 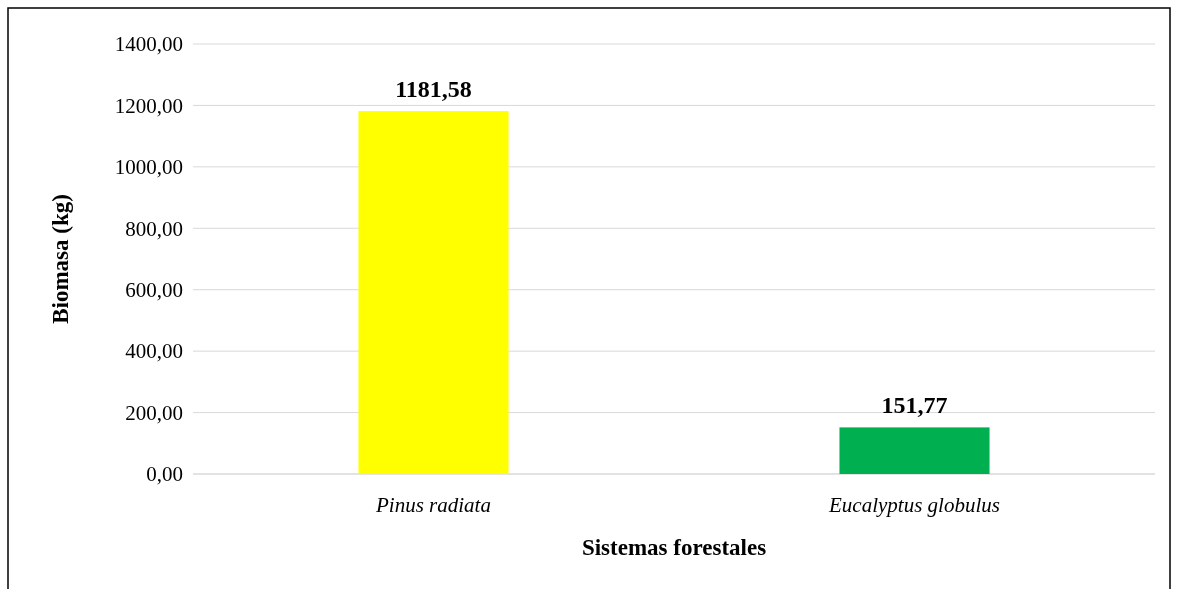 I want to click on y-tick-label: 1400,00, so click(x=148, y=44).